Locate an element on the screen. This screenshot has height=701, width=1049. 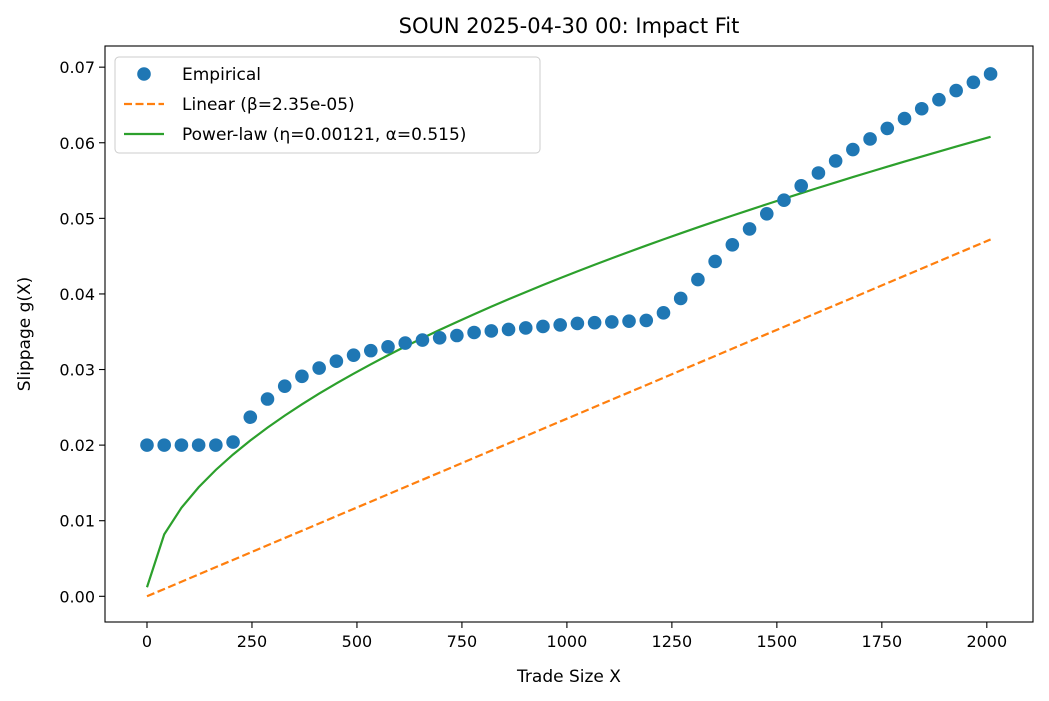
y-tick-label: 0.03 is located at coordinates (77, 370).